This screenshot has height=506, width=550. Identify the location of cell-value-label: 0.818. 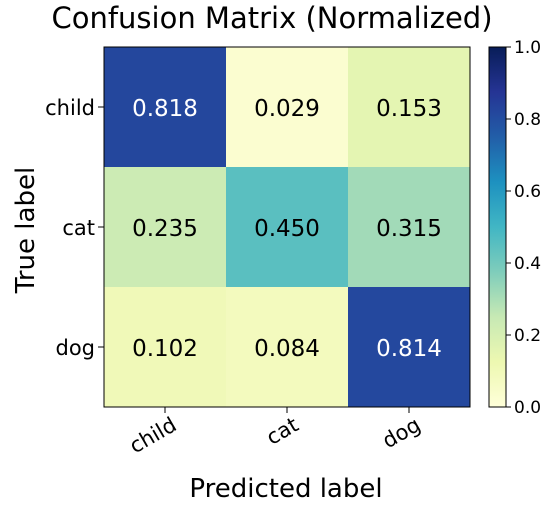
(165, 109).